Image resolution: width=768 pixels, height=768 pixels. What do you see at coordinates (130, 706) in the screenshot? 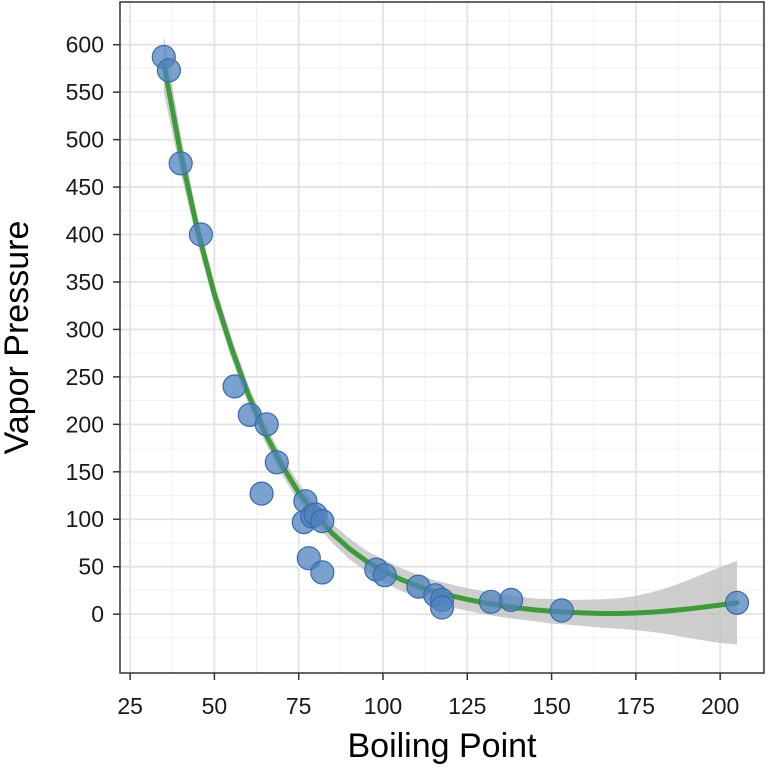
I see `x-tick-label: 25` at bounding box center [130, 706].